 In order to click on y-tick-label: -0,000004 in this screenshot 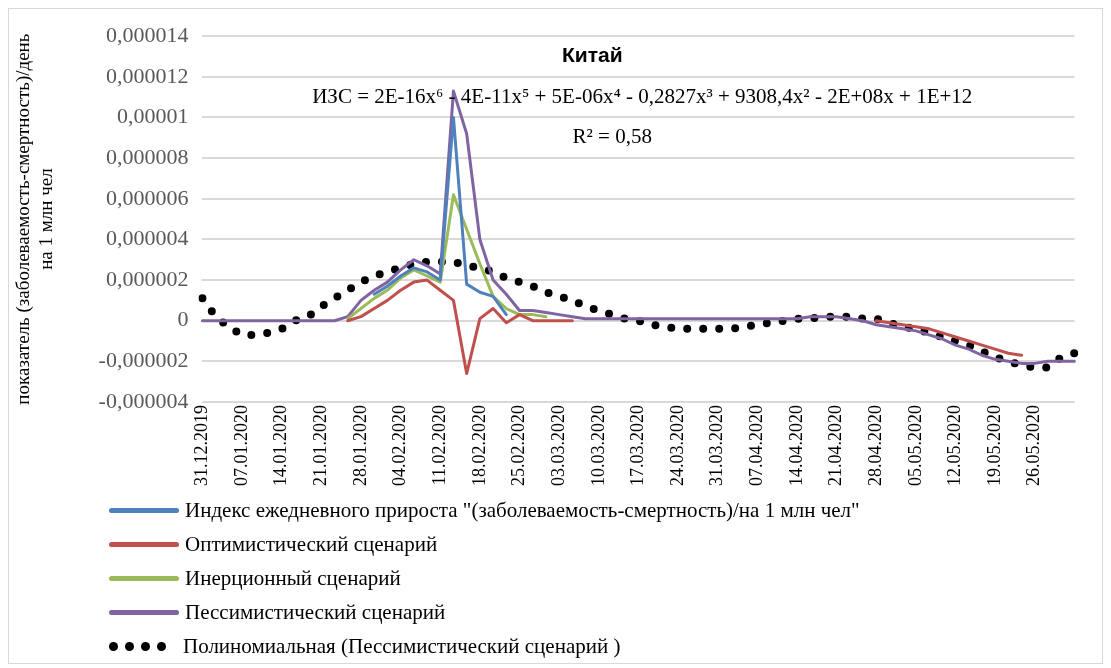, I will do `click(143, 400)`.